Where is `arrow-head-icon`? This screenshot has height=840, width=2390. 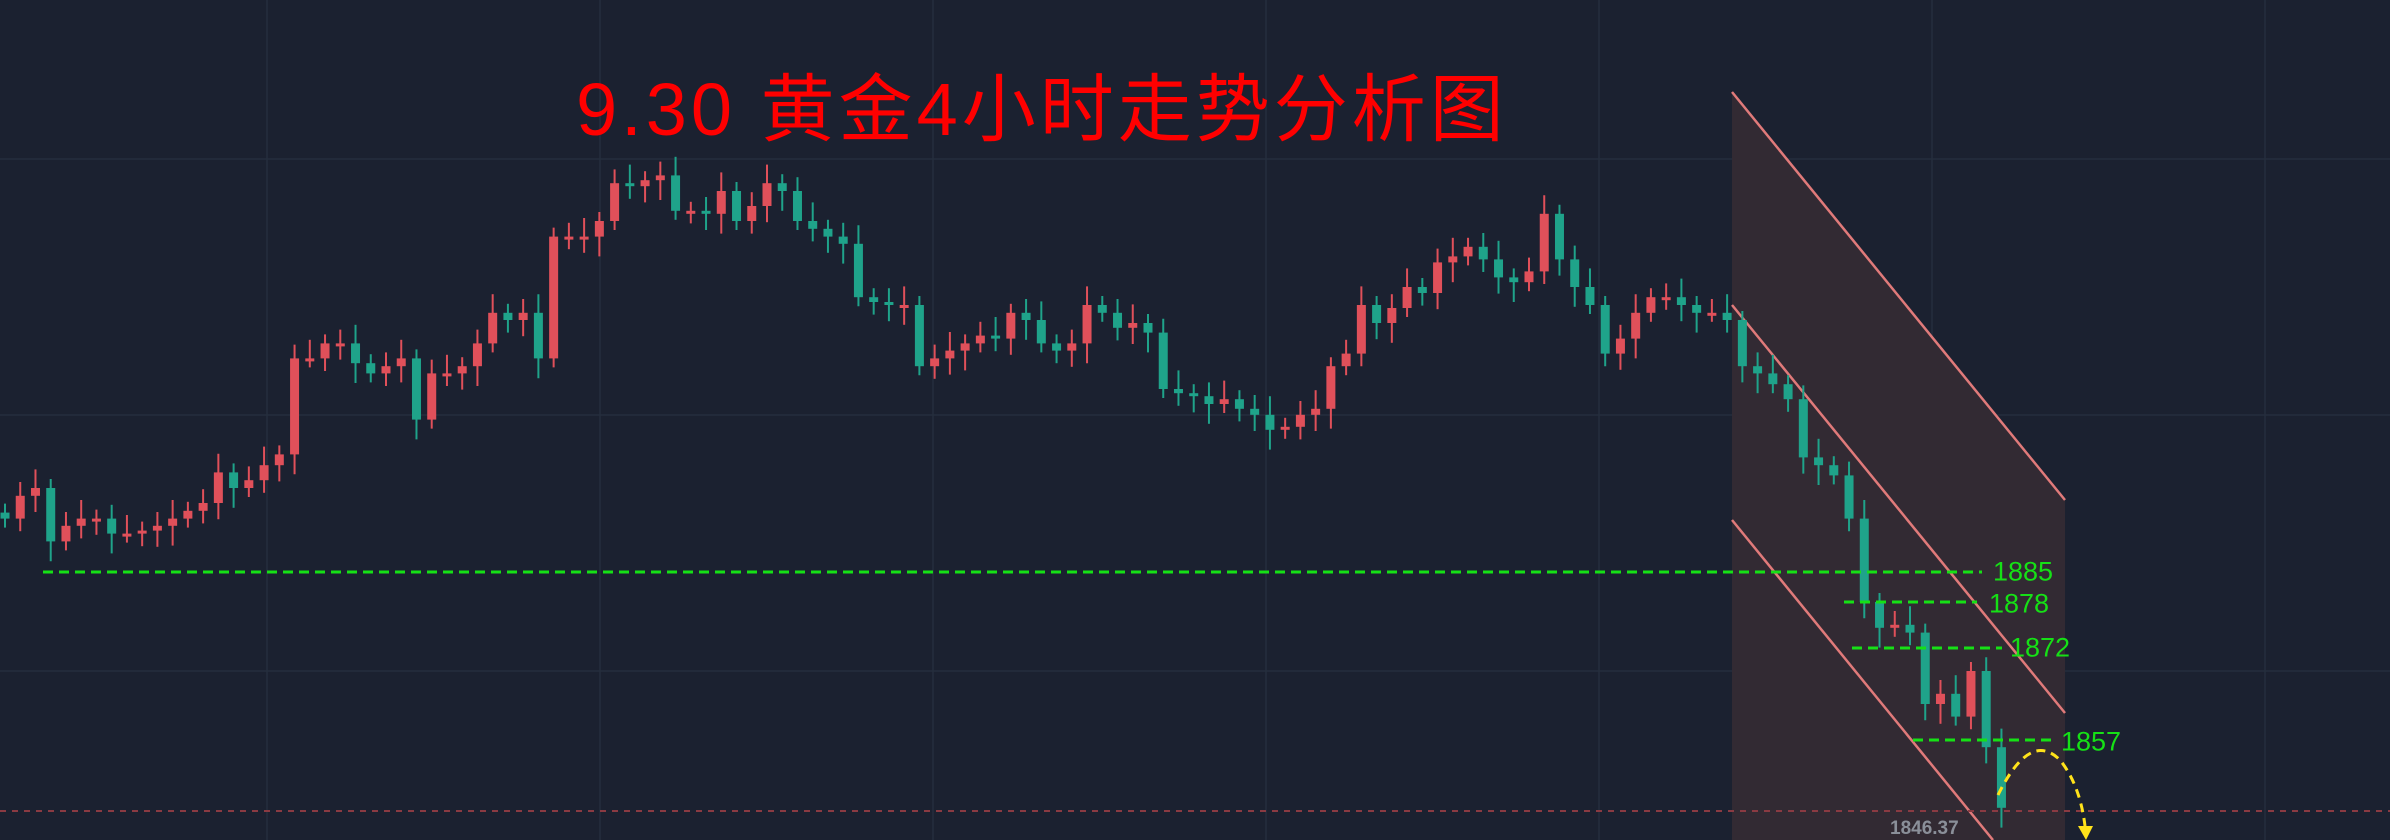 arrow-head-icon is located at coordinates (2085, 833).